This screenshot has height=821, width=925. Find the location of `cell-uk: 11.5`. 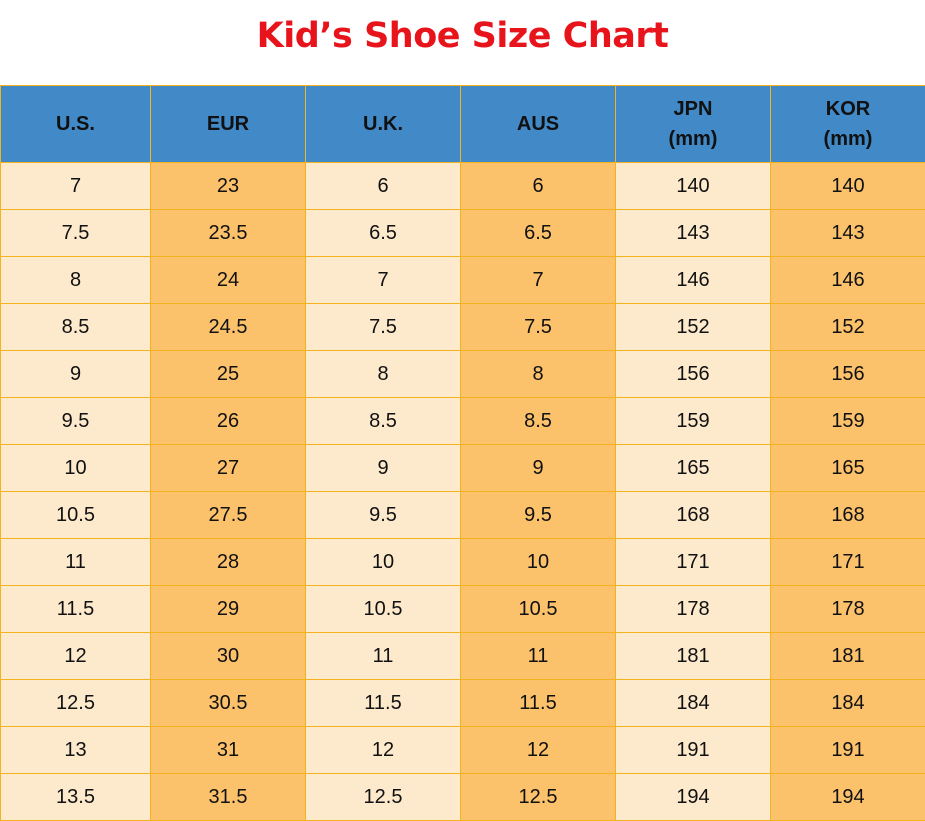

cell-uk: 11.5 is located at coordinates (383, 703).